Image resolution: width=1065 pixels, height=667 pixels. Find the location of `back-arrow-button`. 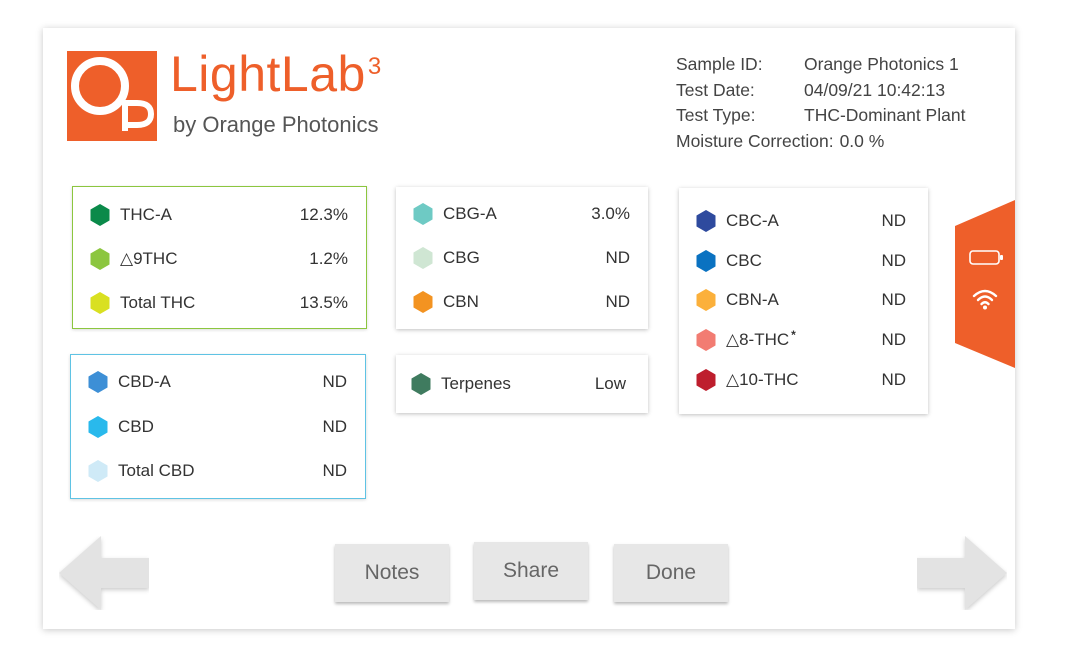

back-arrow-button is located at coordinates (104, 573).